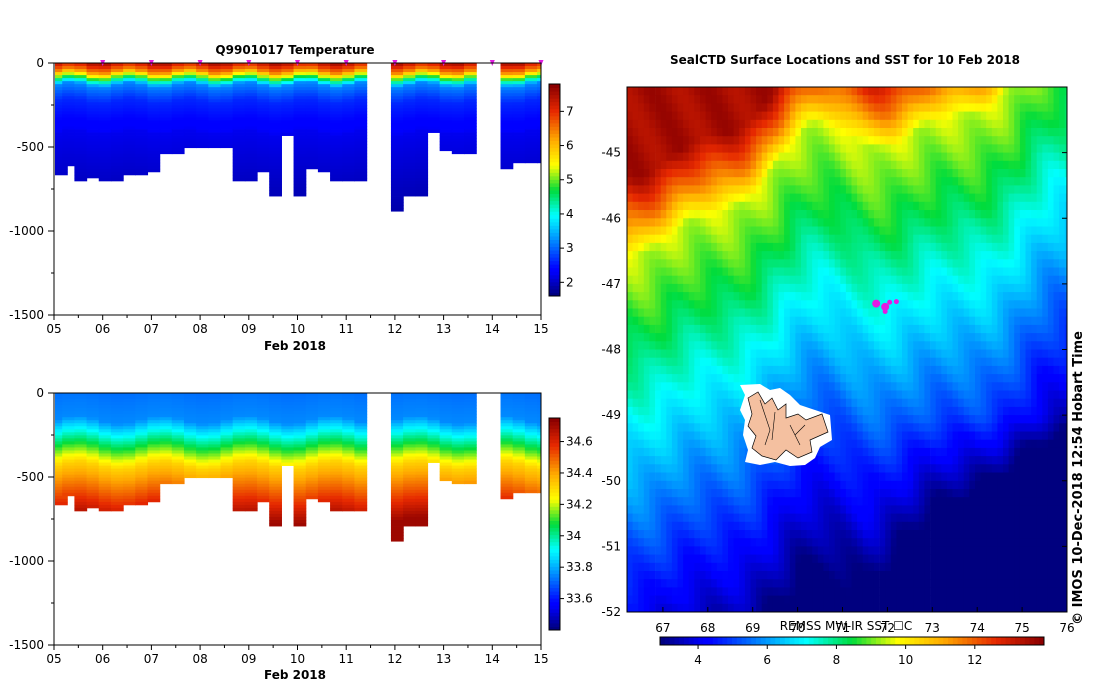  What do you see at coordinates (199, 329) in the screenshot?
I see `x-tick-label: 08` at bounding box center [199, 329].